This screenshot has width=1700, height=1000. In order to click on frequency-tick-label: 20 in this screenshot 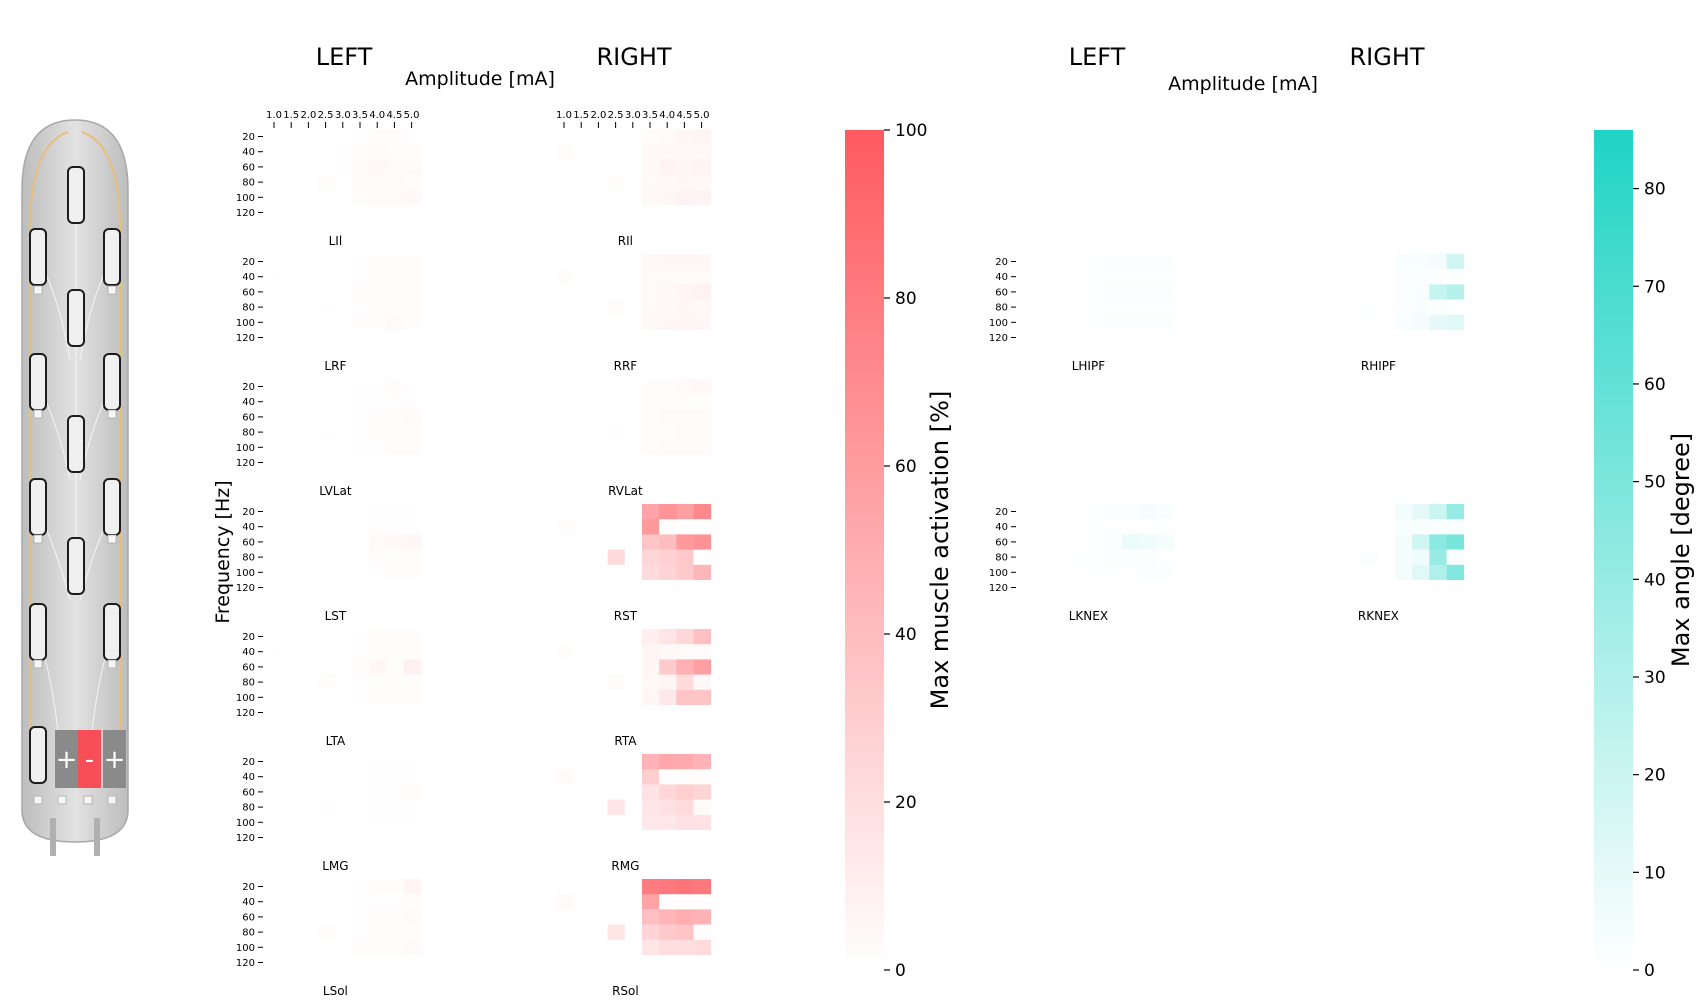, I will do `click(248, 387)`.